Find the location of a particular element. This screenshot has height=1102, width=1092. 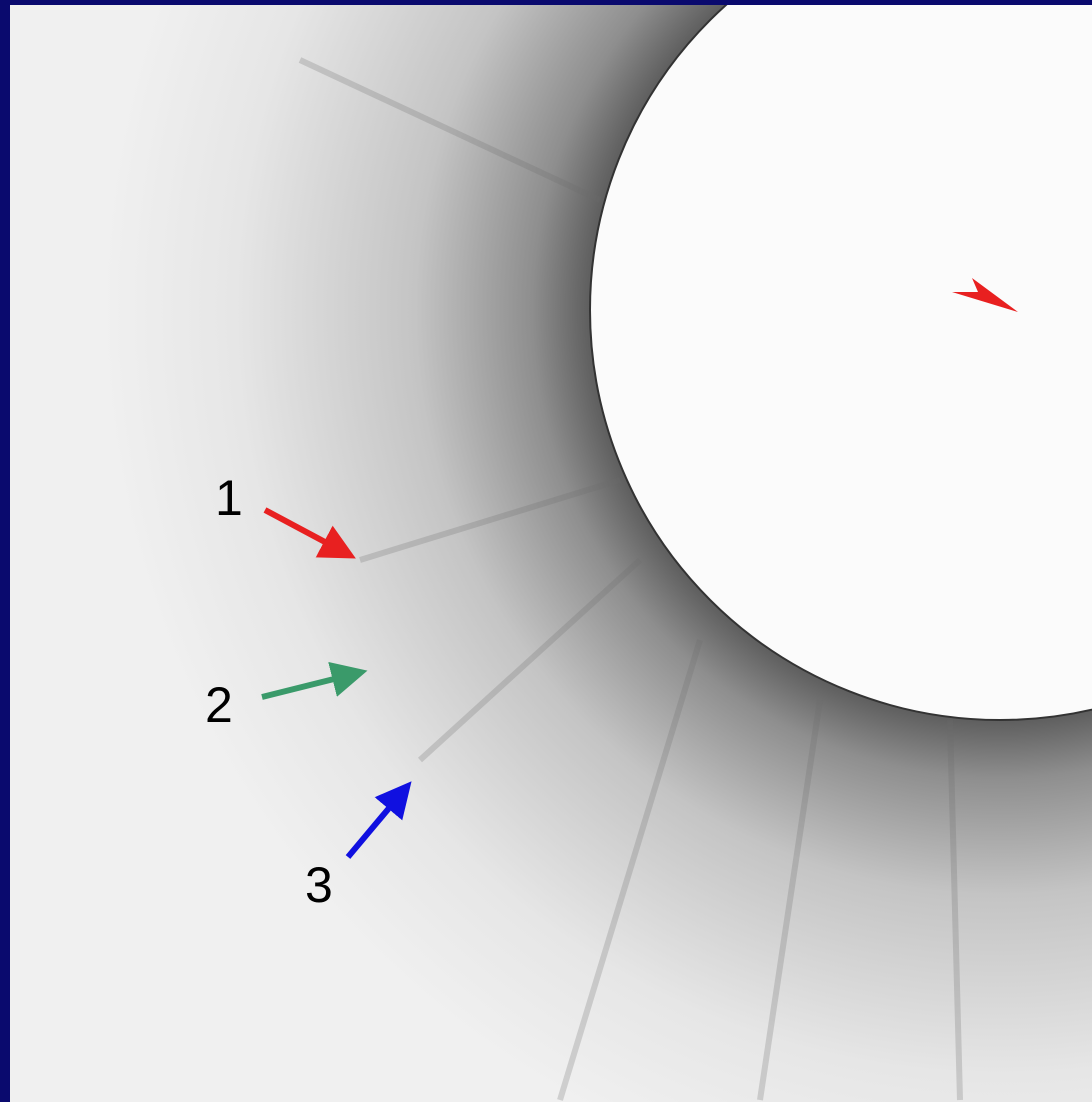

red-marker is located at coordinates (985, 295).